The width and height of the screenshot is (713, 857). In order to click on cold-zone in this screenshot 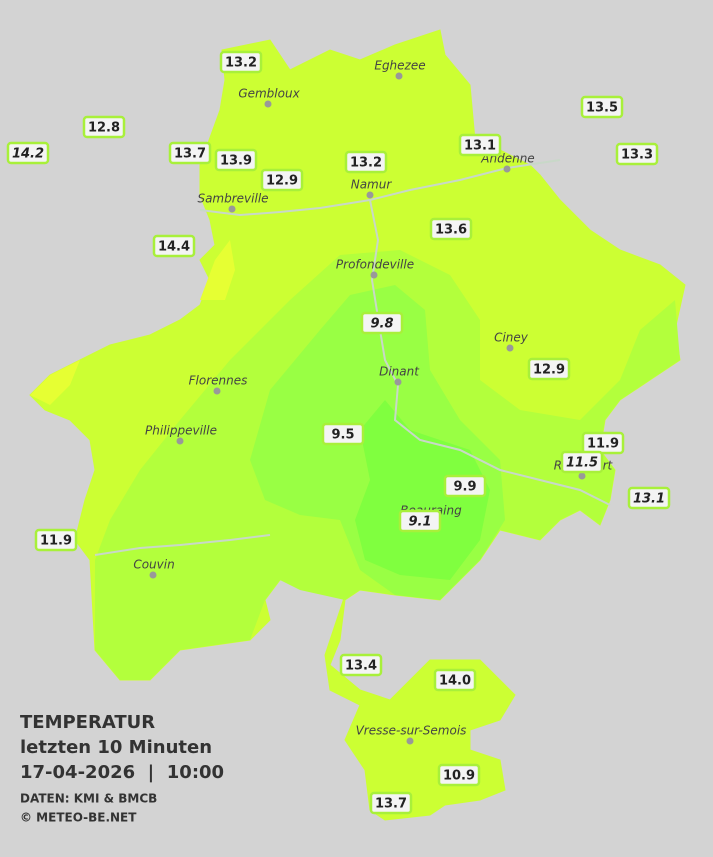, I will do `click(422, 490)`.